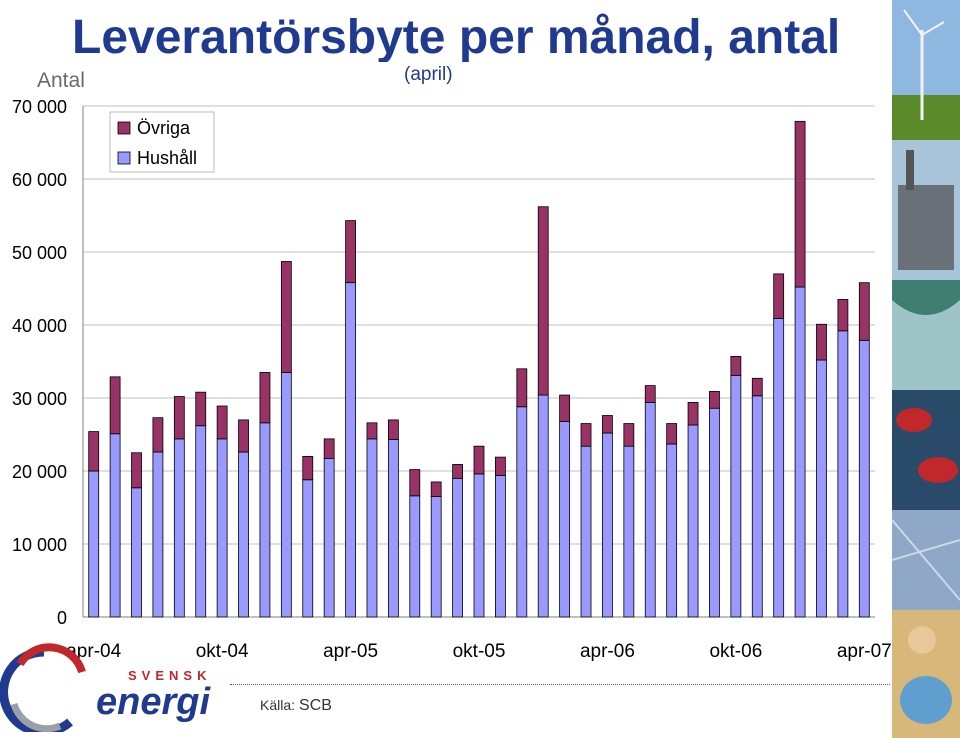 Image resolution: width=960 pixels, height=738 pixels. What do you see at coordinates (39, 326) in the screenshot?
I see `y-tick-label: 40 000` at bounding box center [39, 326].